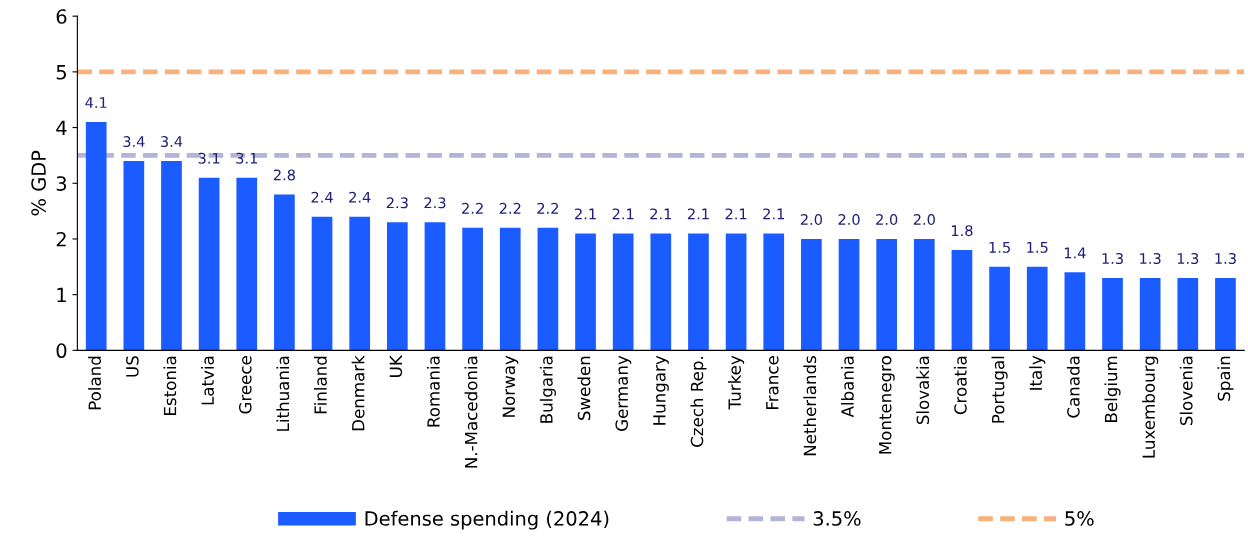 This screenshot has height=539, width=1248. What do you see at coordinates (61, 351) in the screenshot?
I see `y-tick-label: 0` at bounding box center [61, 351].